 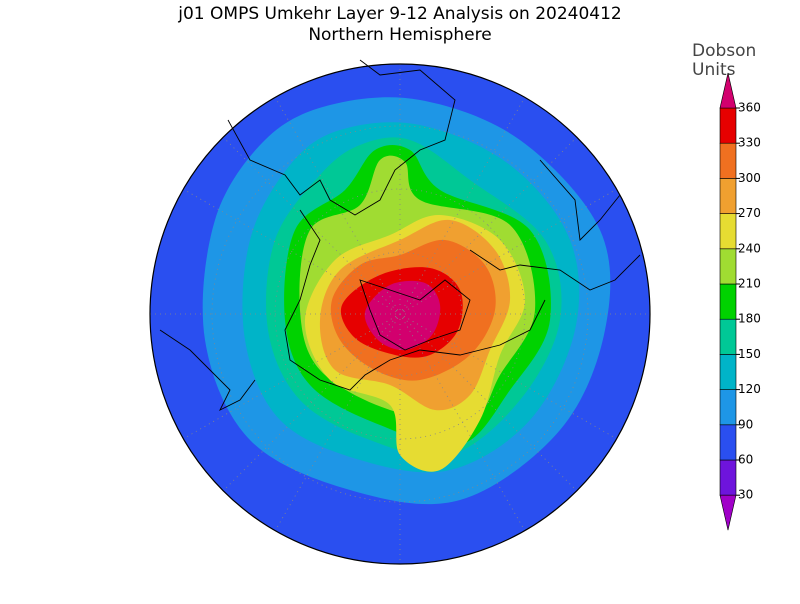 I want to click on colorbar-tick-label: 90, so click(x=745, y=424).